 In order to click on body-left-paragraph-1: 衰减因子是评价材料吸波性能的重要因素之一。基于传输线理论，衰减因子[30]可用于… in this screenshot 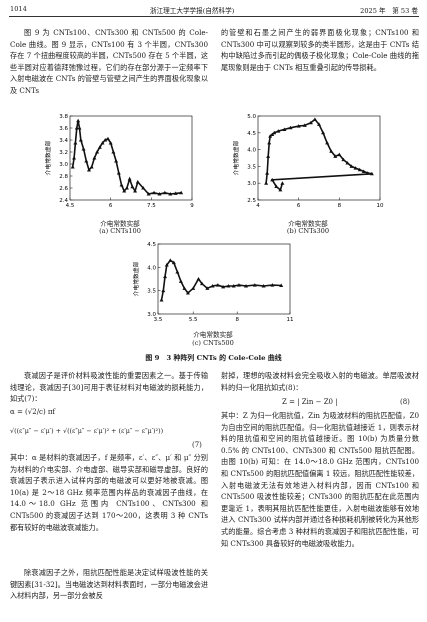, I will do `click(109, 387)`.